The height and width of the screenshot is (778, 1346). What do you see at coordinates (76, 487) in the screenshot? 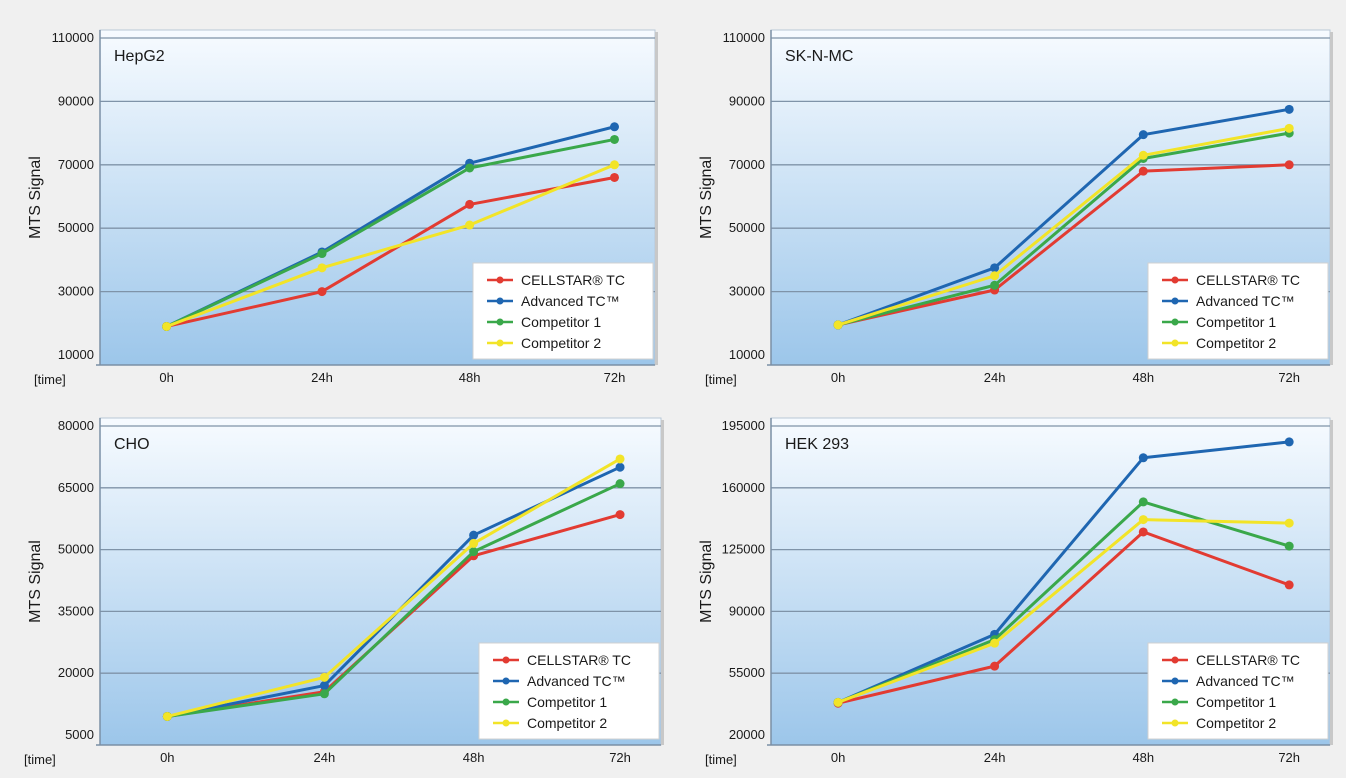
I see `y-tick-label: 65000` at bounding box center [76, 487].